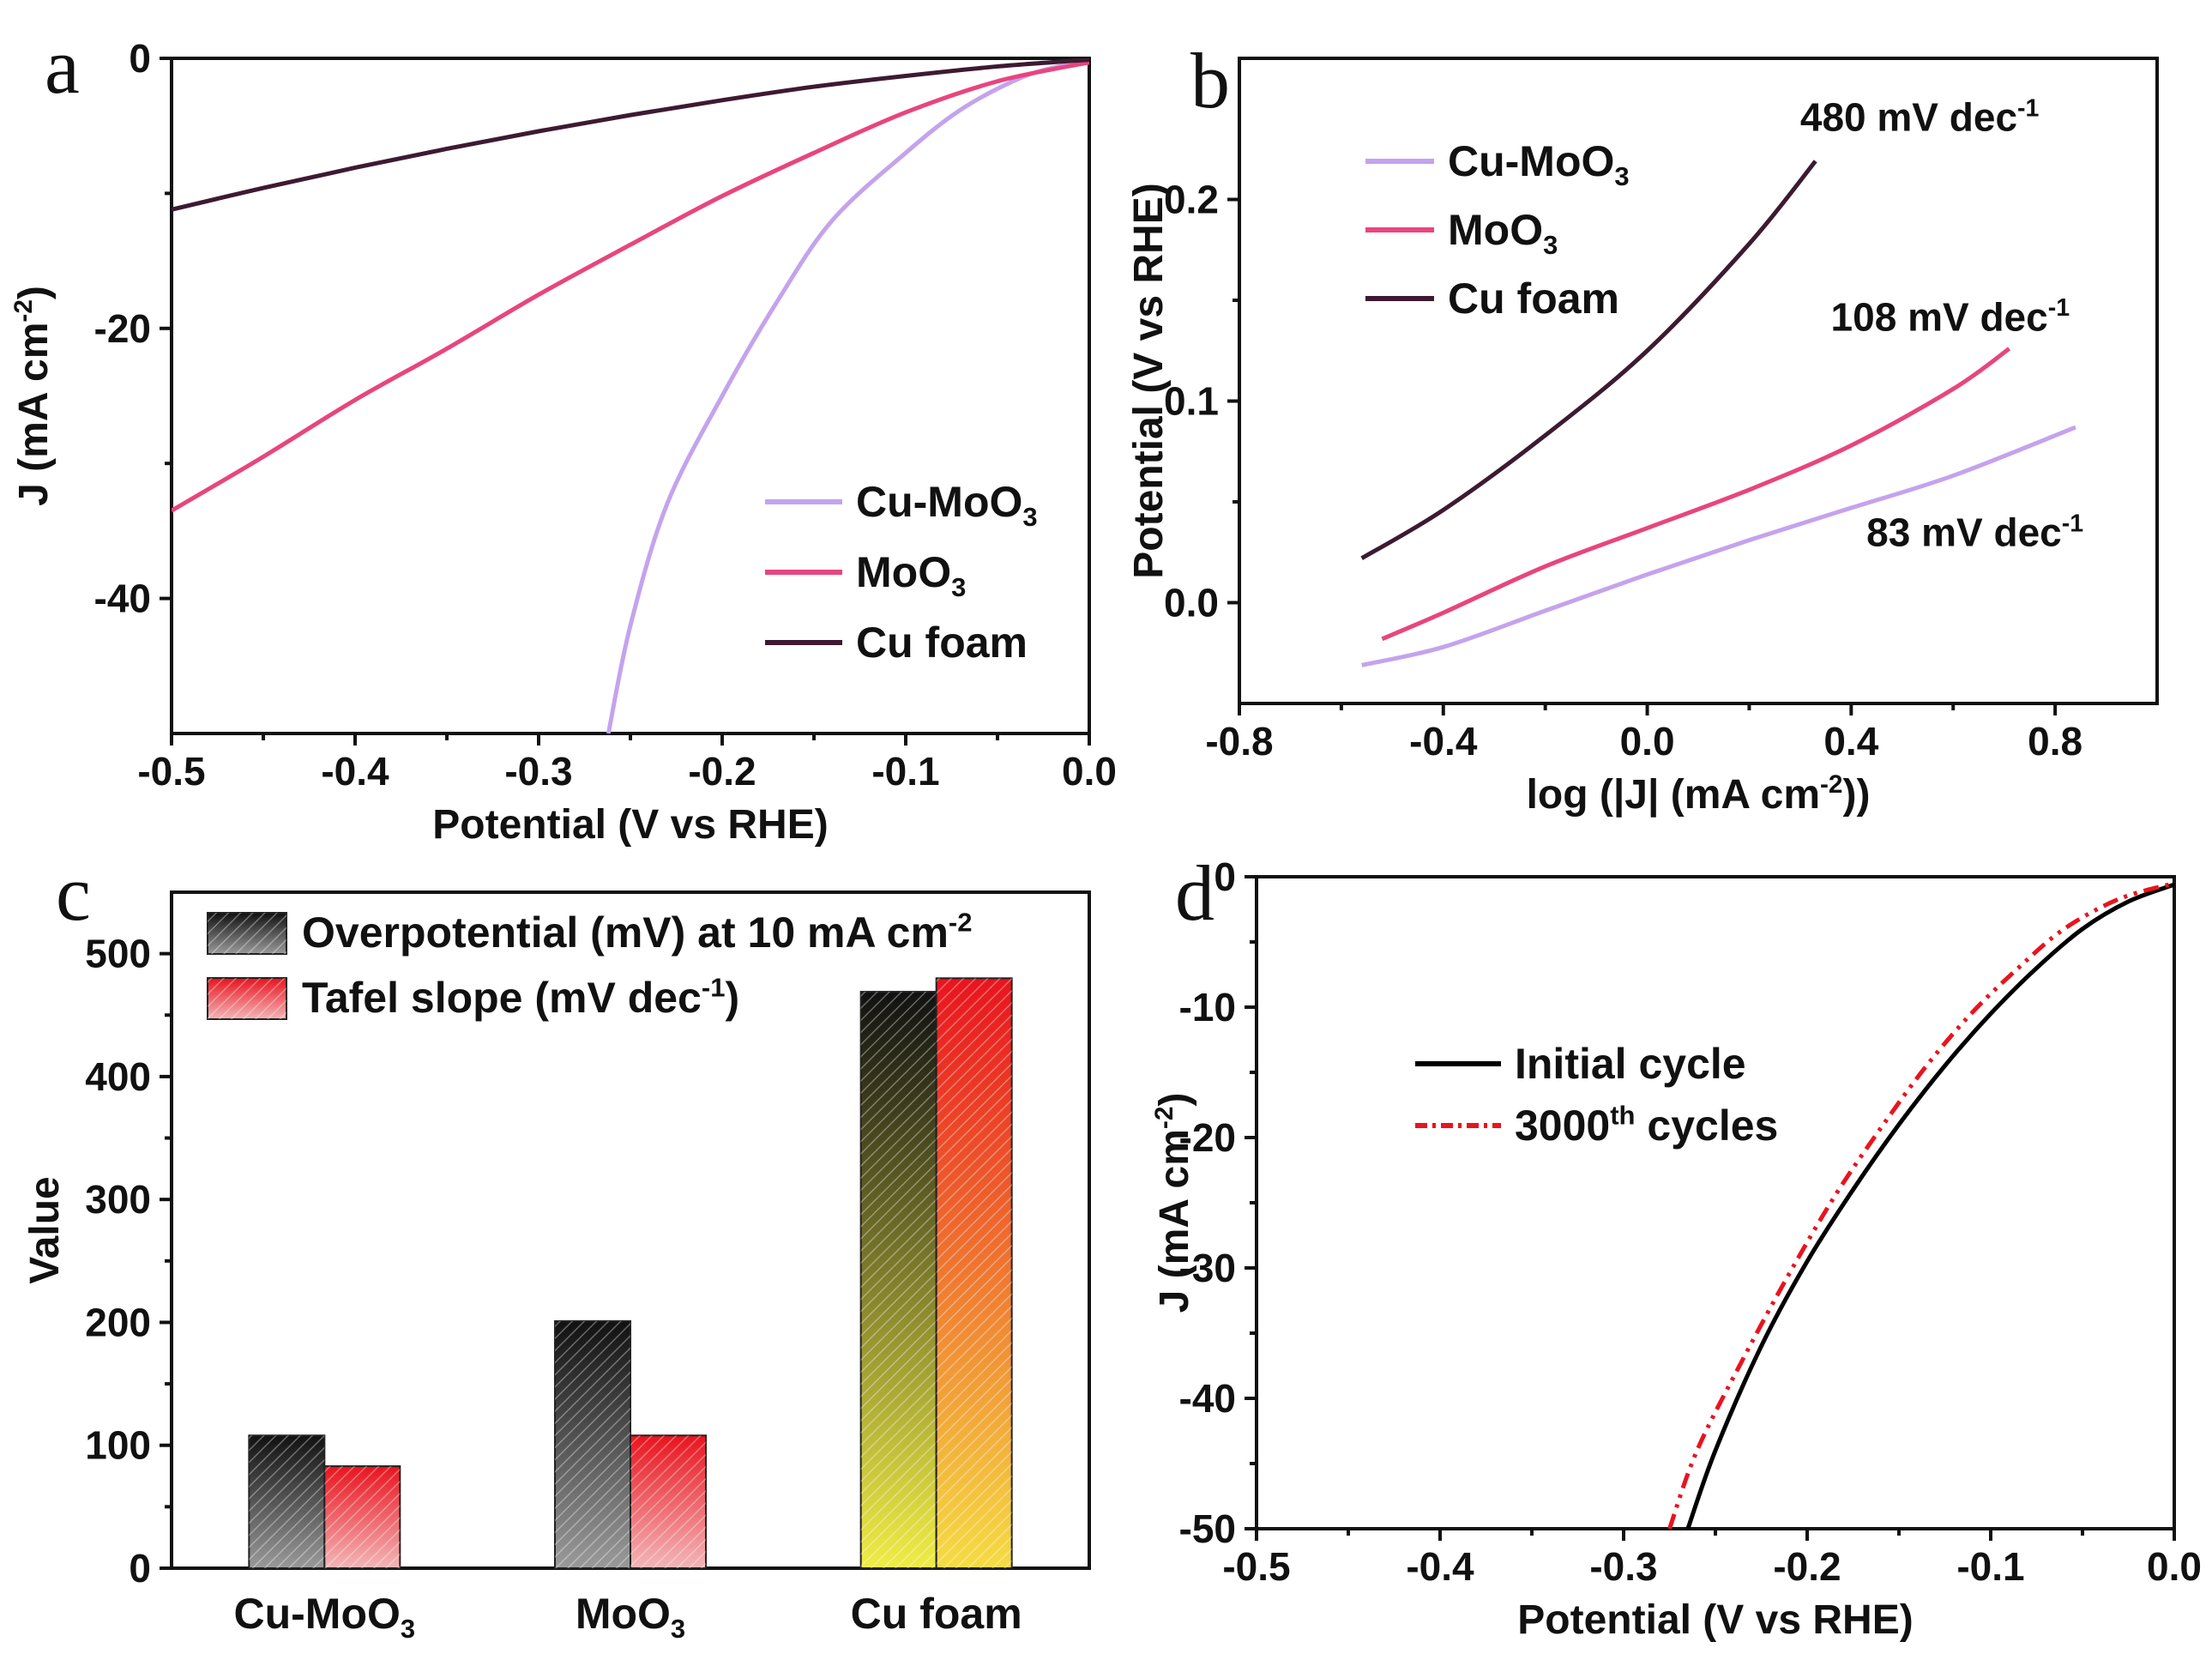  What do you see at coordinates (1149, 380) in the screenshot?
I see `y-axis-label: Potential (V vs RHE)` at bounding box center [1149, 380].